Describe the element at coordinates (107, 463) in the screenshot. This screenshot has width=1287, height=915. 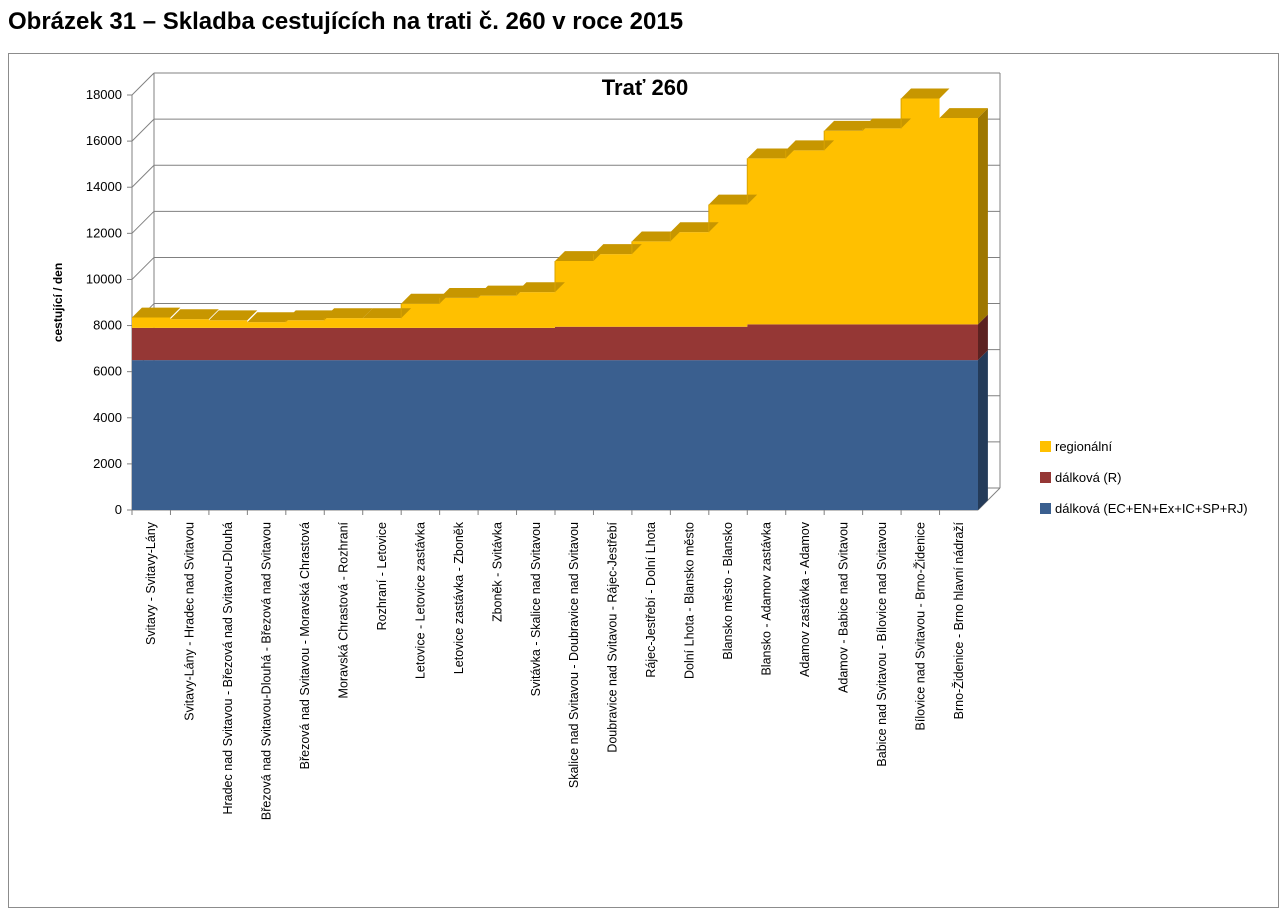
I see `y-tick-label: 2000` at that location.